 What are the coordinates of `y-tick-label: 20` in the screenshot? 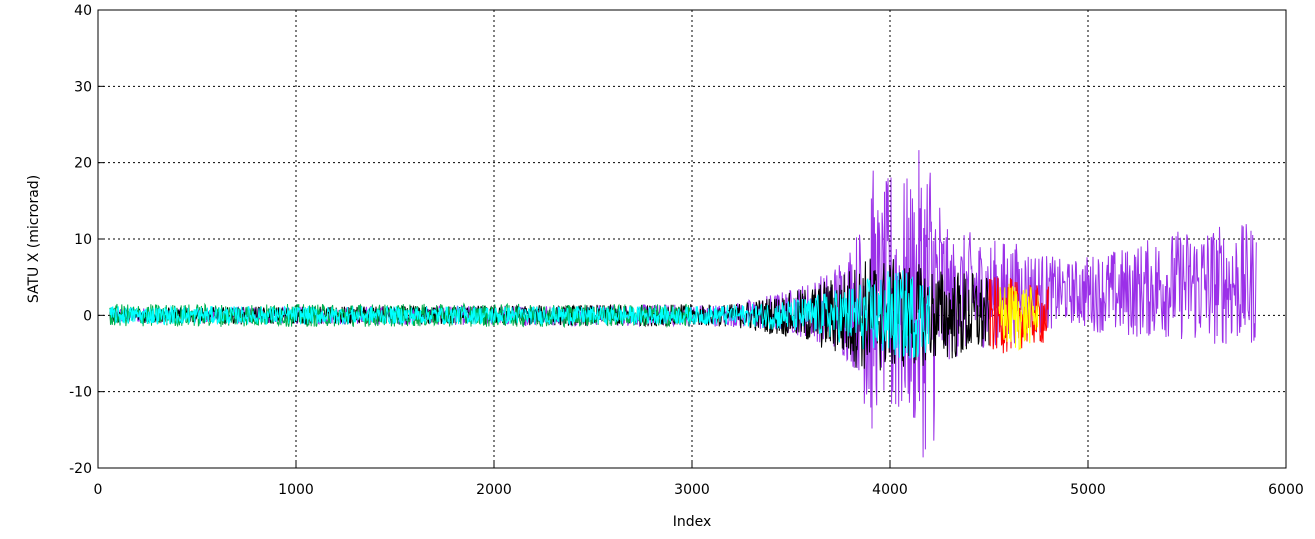 It's located at (83, 164).